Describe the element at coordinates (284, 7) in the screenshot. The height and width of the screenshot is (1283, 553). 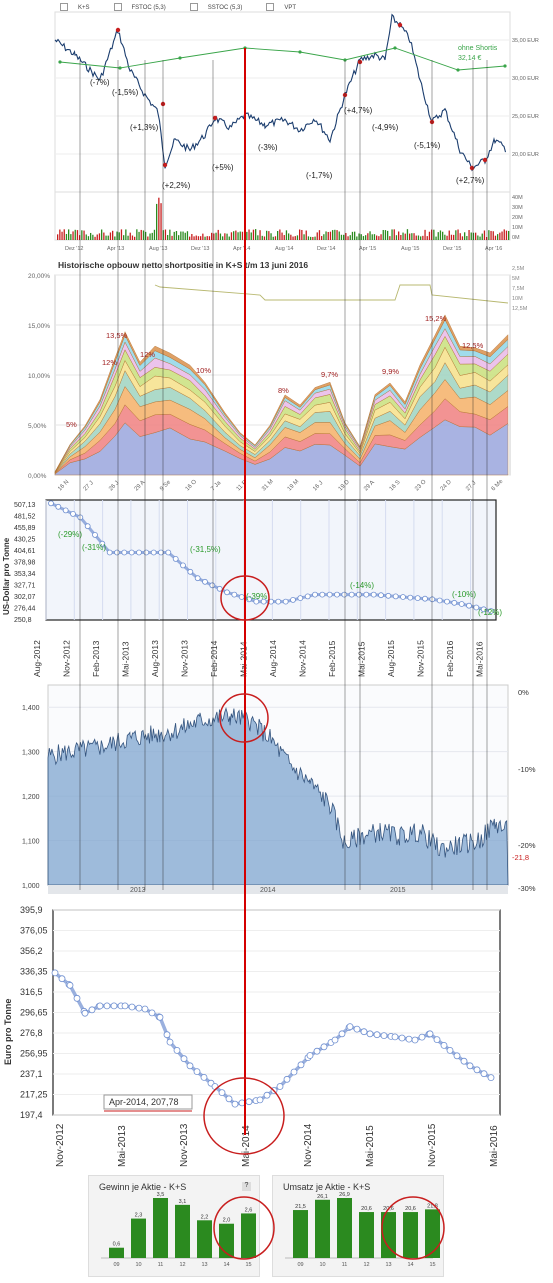
I see `legend-item: VPT` at that location.